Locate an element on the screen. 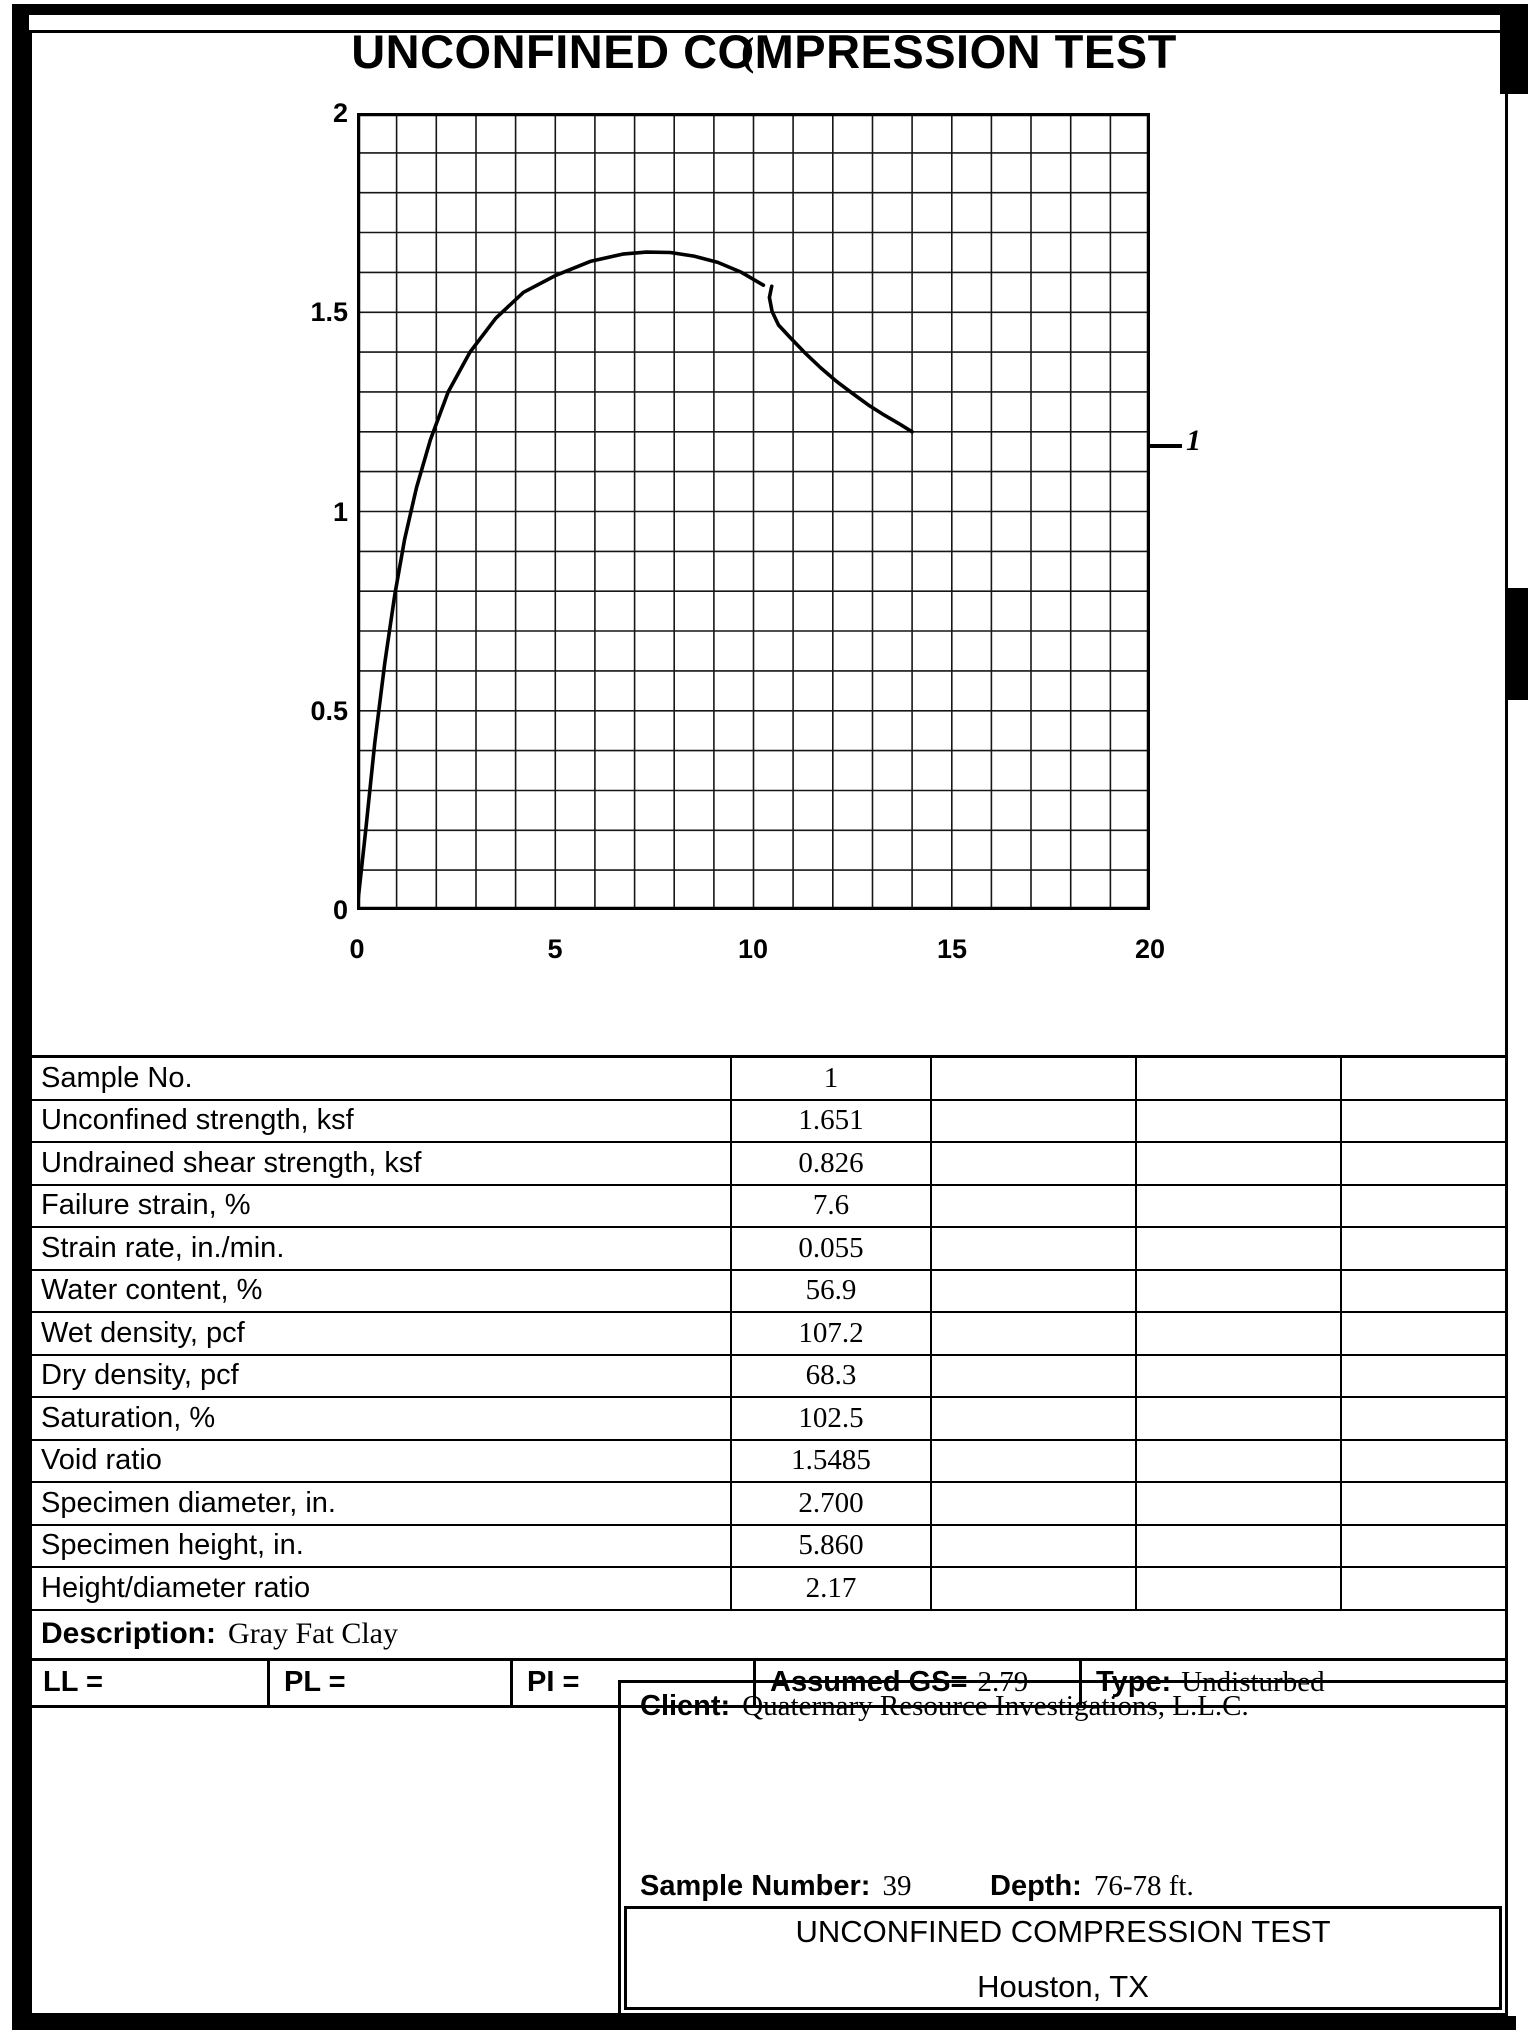  table-row: Wet density, pcf 107.2 is located at coordinates (768, 1334).